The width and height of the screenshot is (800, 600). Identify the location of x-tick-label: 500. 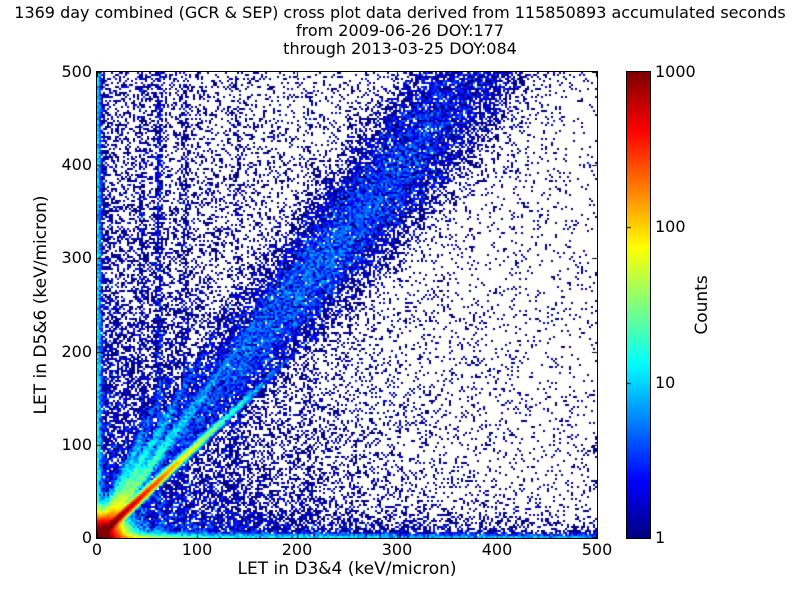
(597, 549).